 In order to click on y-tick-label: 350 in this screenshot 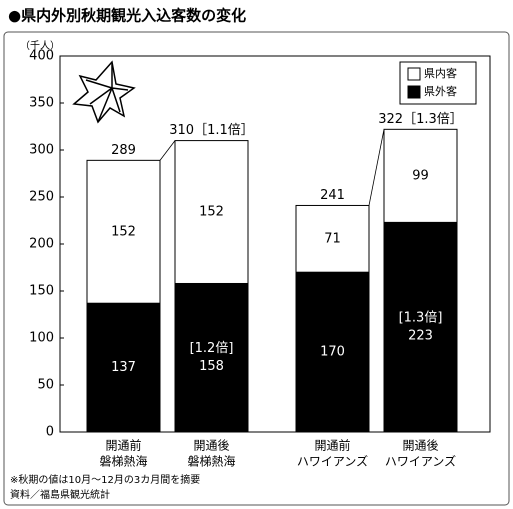, I will do `click(41, 103)`.